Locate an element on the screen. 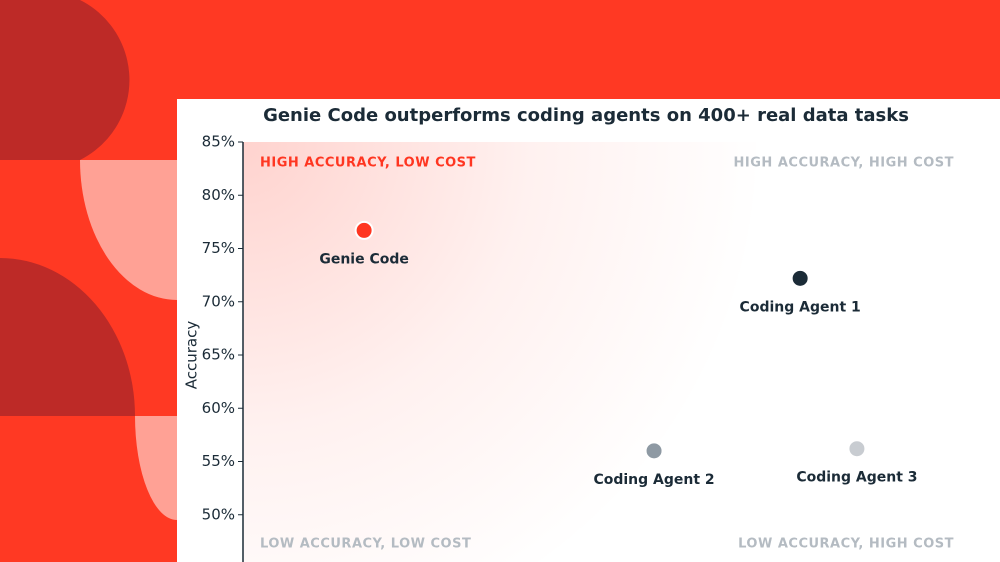 The height and width of the screenshot is (562, 1000). y-tick-label: 70% is located at coordinates (218, 301).